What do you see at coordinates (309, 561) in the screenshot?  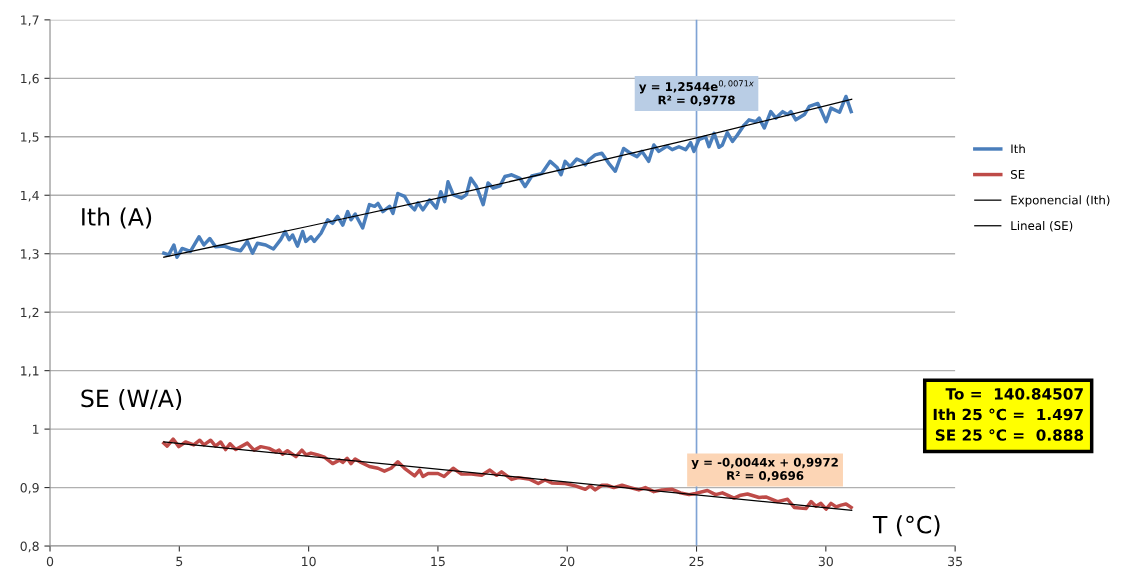 I see `x-tick-label: 10` at bounding box center [309, 561].